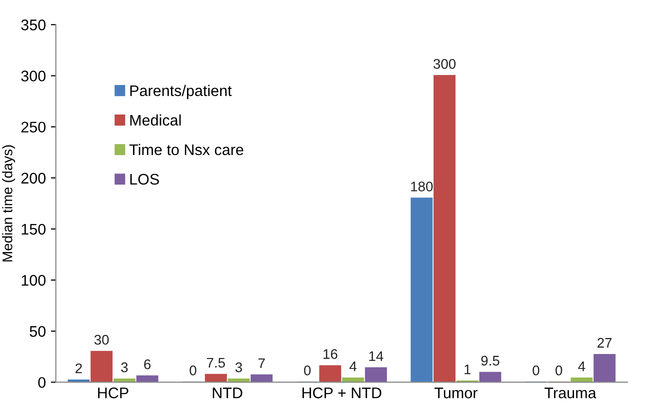  What do you see at coordinates (342, 392) in the screenshot?
I see `x-tick-label: HCP + NTD` at bounding box center [342, 392].